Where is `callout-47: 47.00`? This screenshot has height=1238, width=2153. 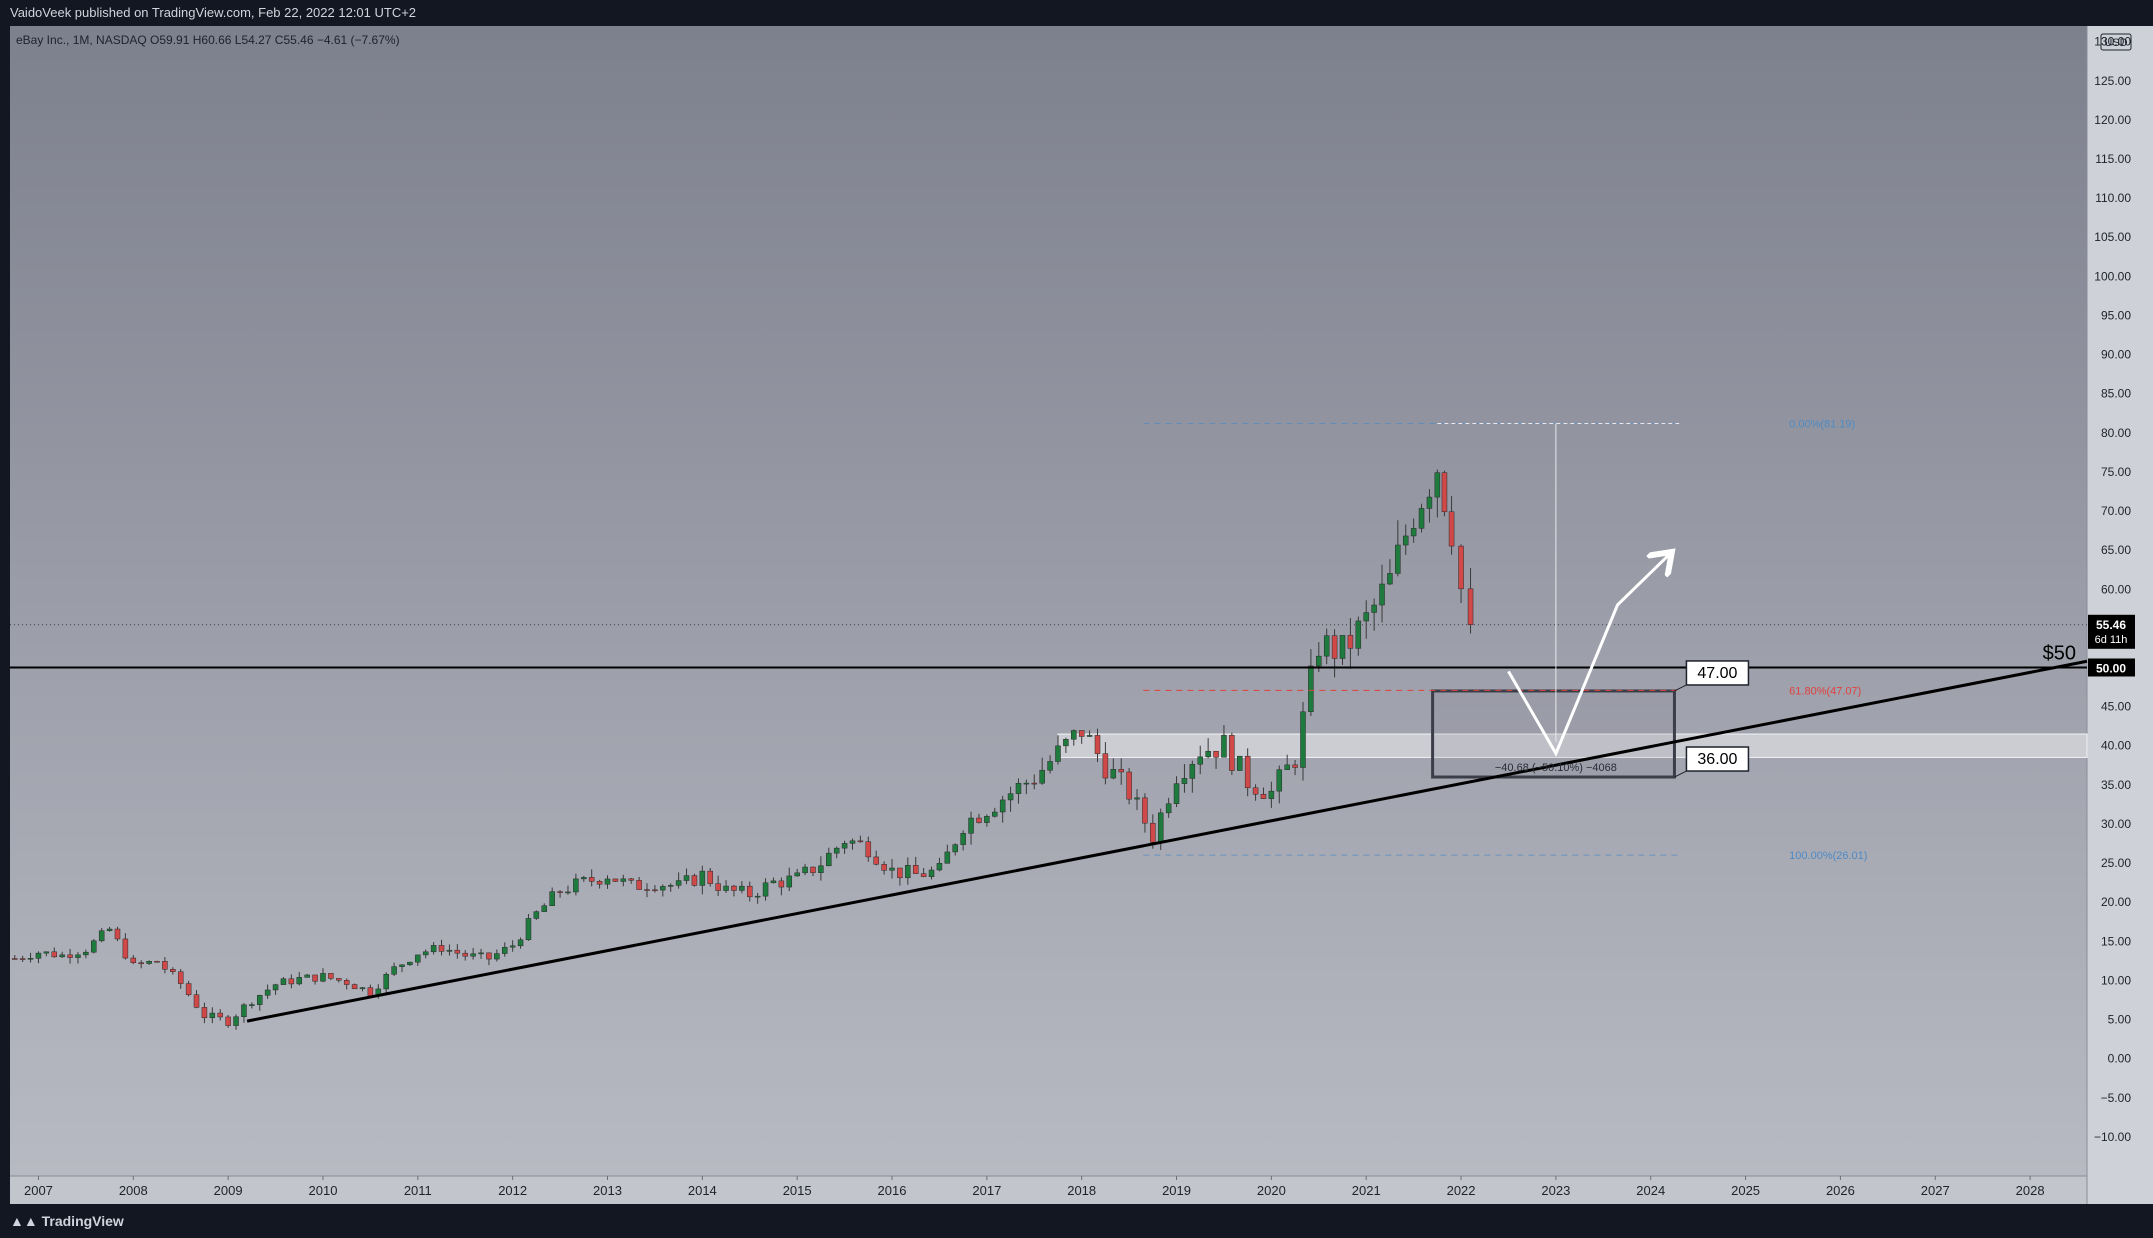
callout-47: 47.00 is located at coordinates (1712, 676).